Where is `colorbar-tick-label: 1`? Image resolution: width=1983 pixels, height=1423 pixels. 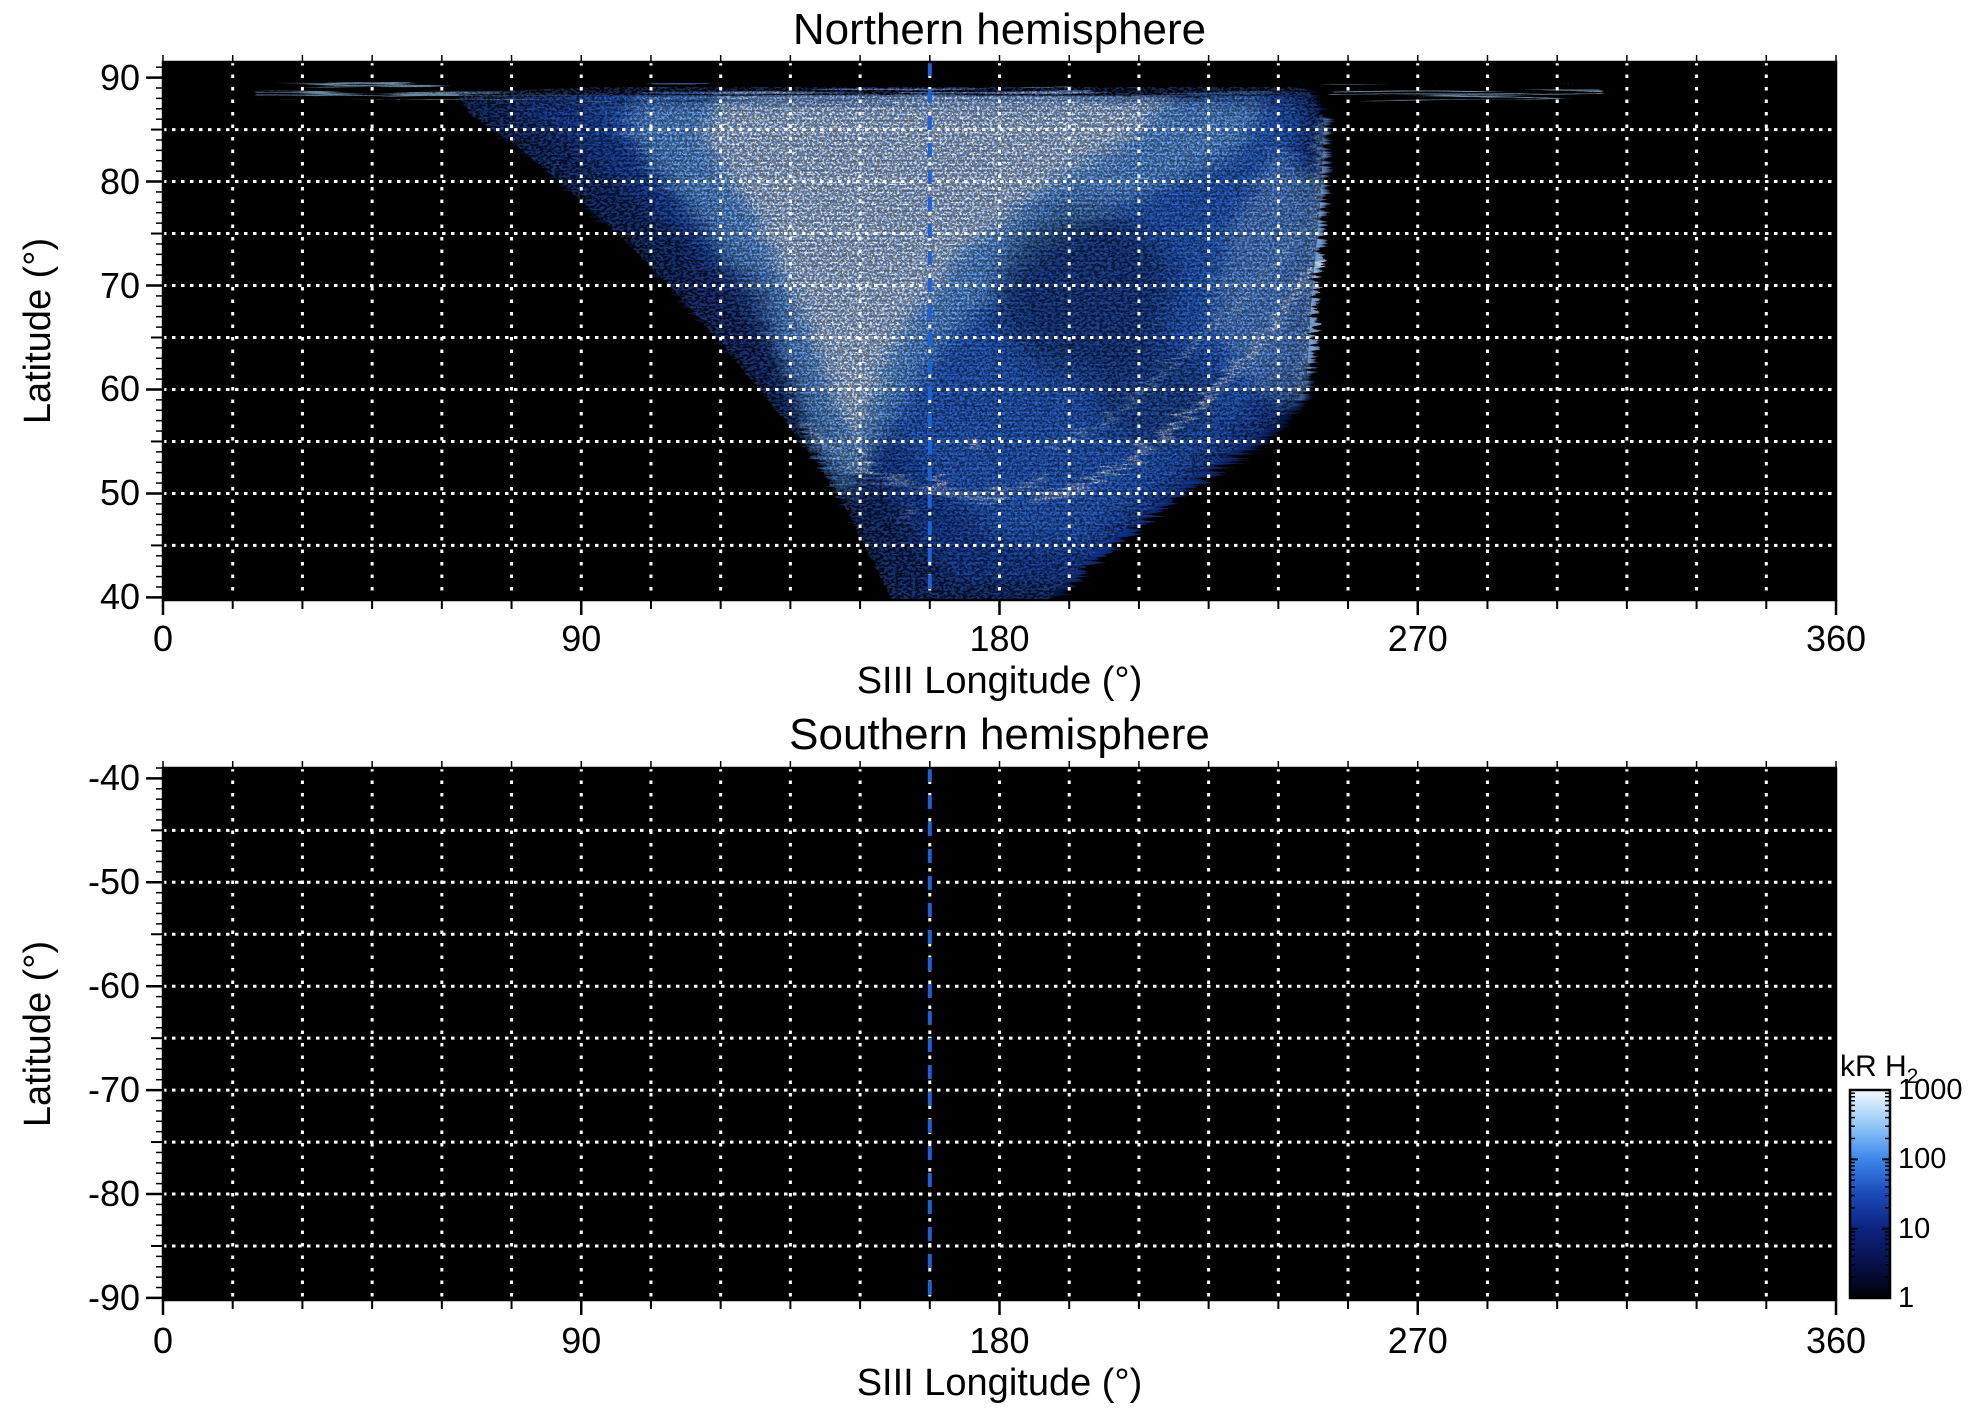
colorbar-tick-label: 1 is located at coordinates (1906, 1298).